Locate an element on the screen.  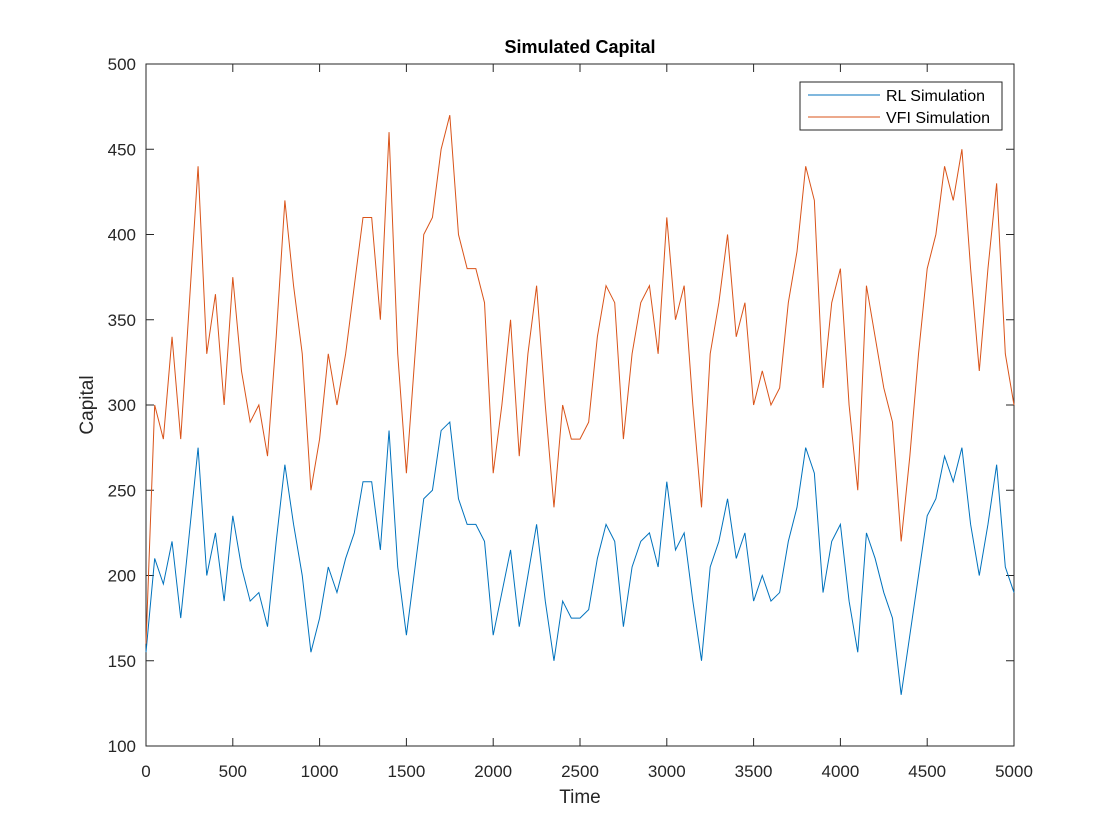
chart-title: Simulated Capital is located at coordinates (579, 47).